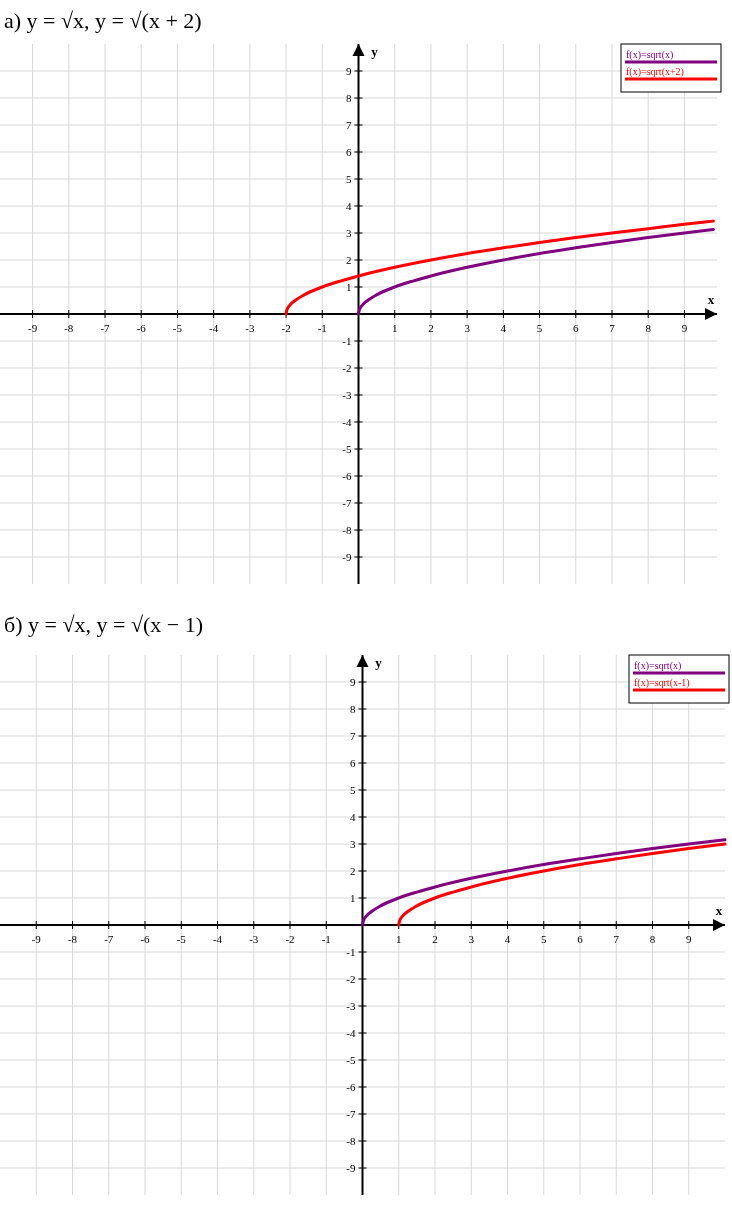 The image size is (732, 1230). What do you see at coordinates (103, 20) in the screenshot?
I see `chart-title: а) y = √x, y = √(x + 2)` at bounding box center [103, 20].